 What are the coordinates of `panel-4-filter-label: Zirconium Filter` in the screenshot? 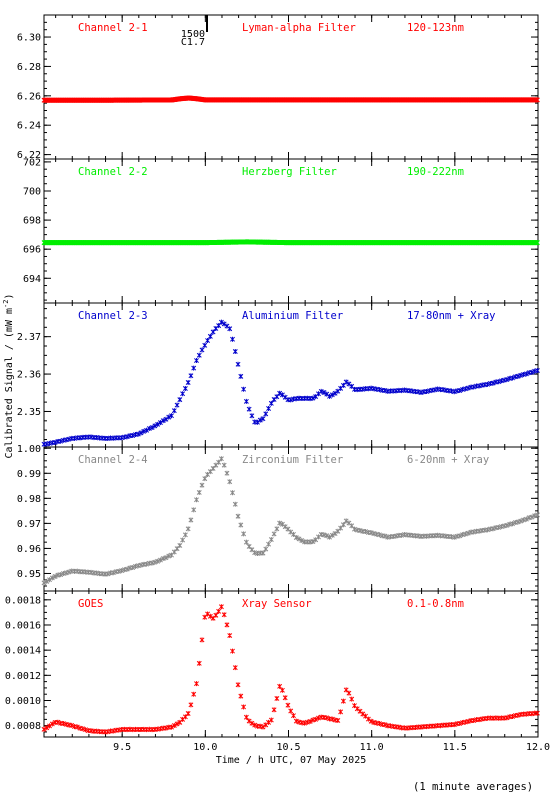 It's located at (292, 460).